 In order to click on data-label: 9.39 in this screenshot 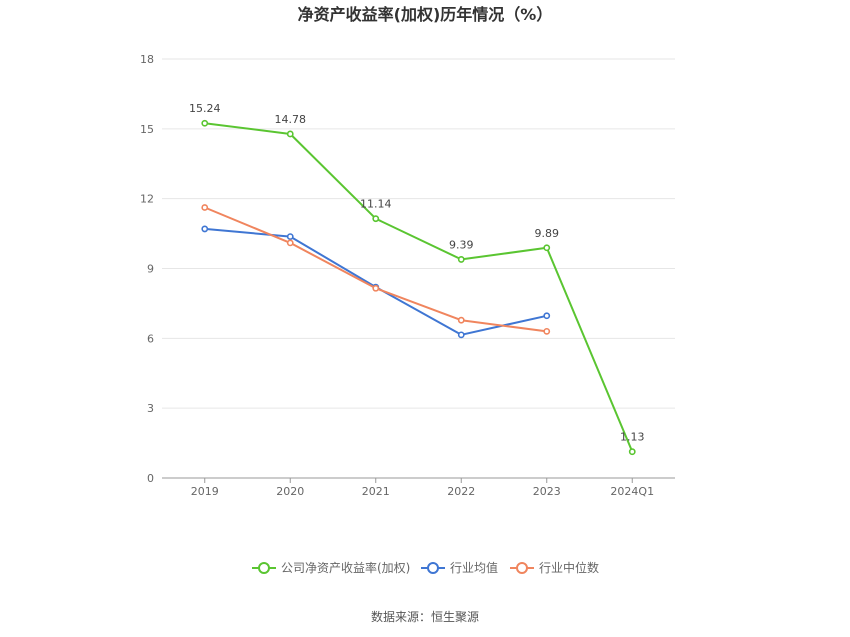, I will do `click(461, 244)`.